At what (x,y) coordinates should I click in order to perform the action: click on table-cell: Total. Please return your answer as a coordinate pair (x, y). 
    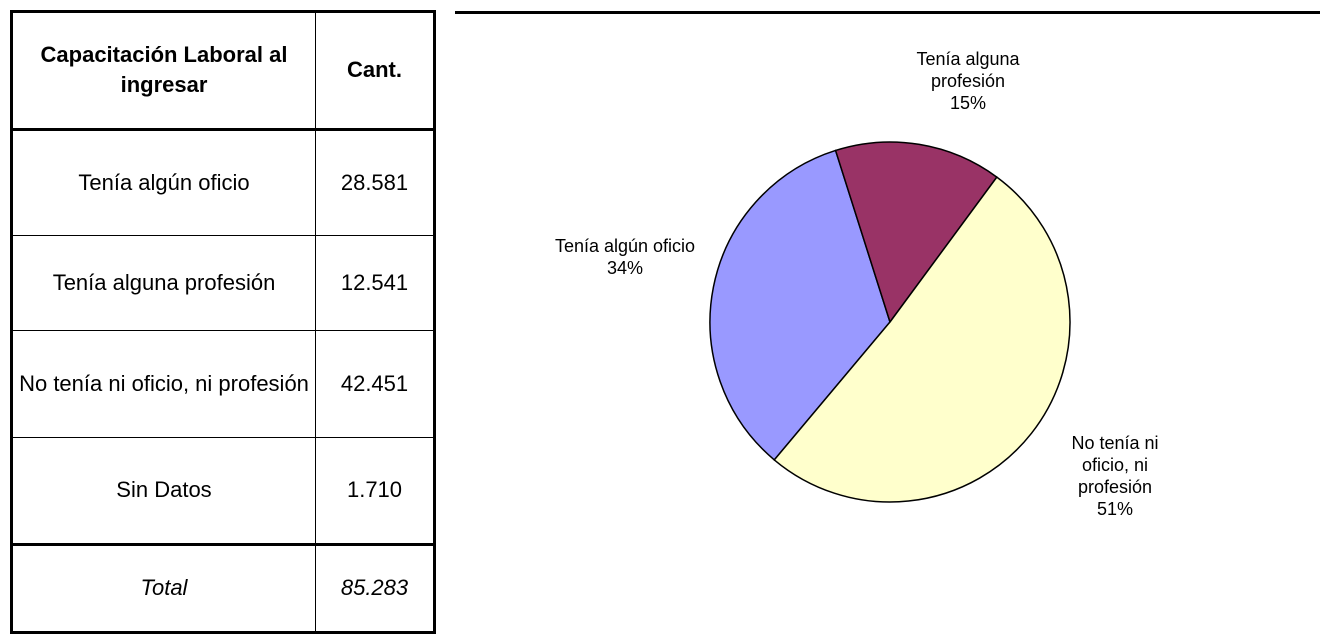
    Looking at the image, I should click on (163, 588).